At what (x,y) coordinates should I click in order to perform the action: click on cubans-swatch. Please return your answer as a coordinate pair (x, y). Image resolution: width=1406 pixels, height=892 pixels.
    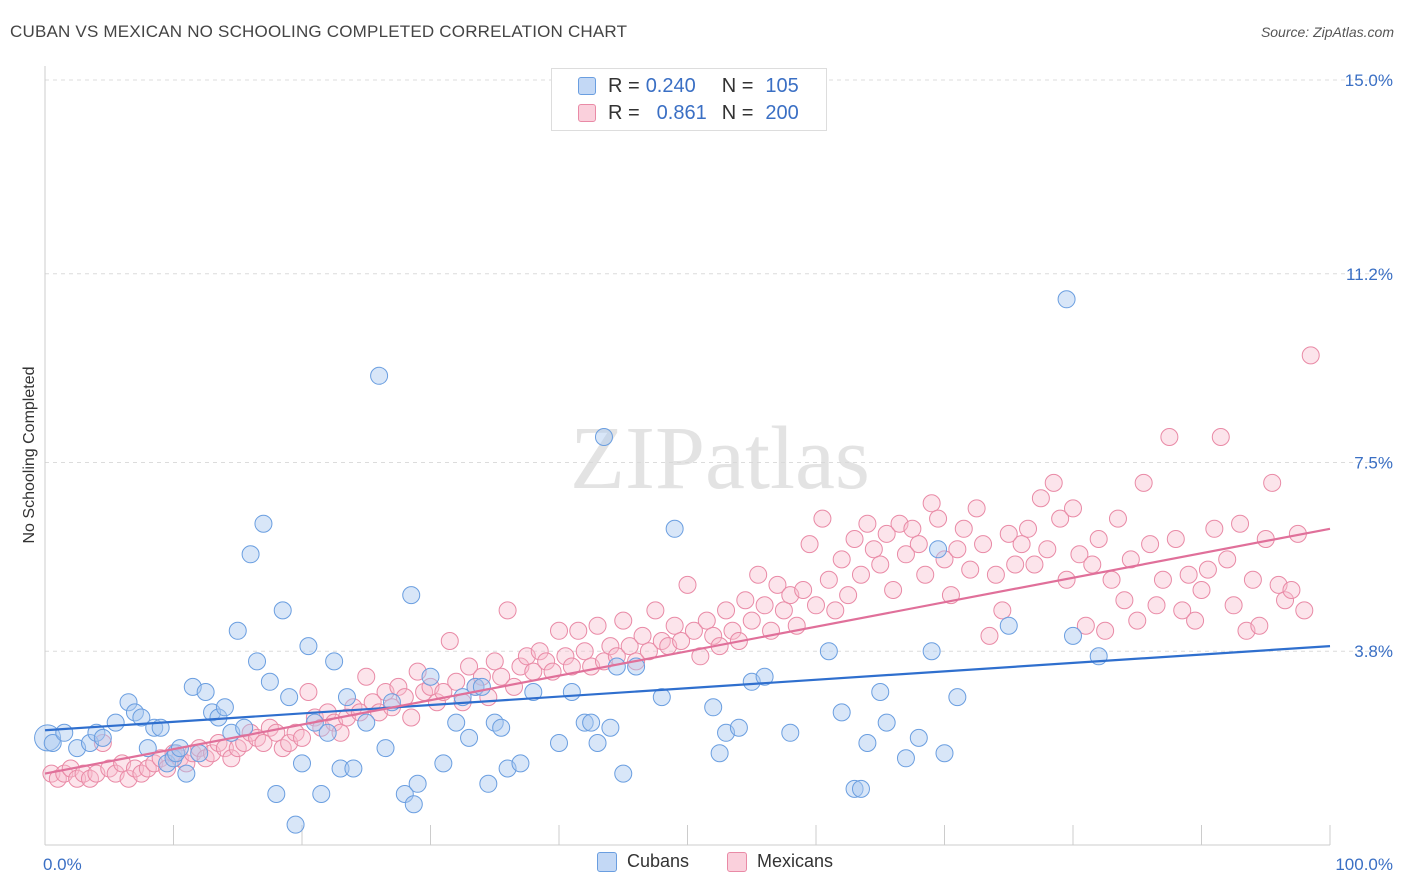
    Looking at the image, I should click on (587, 86).